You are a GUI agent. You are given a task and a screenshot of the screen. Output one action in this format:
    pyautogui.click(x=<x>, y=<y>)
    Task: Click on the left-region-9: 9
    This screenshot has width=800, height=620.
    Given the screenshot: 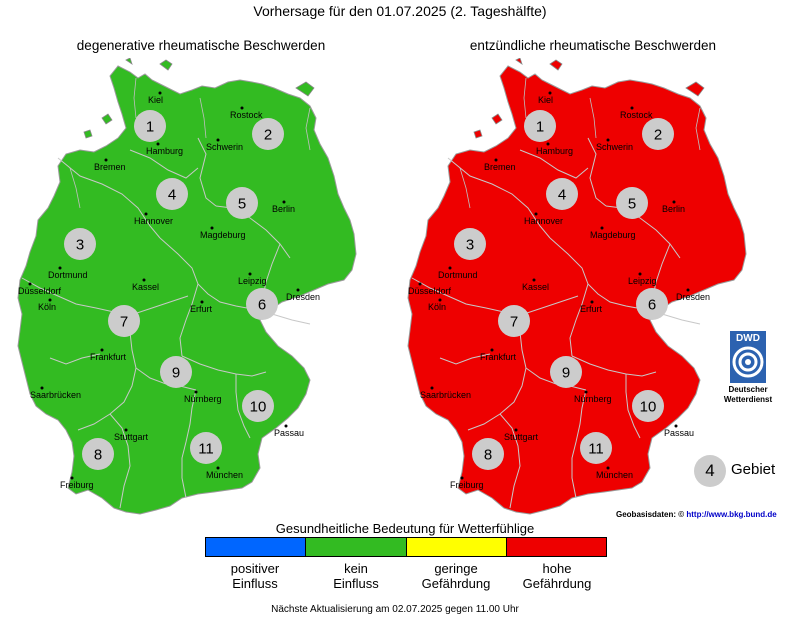 What is the action you would take?
    pyautogui.click(x=176, y=372)
    